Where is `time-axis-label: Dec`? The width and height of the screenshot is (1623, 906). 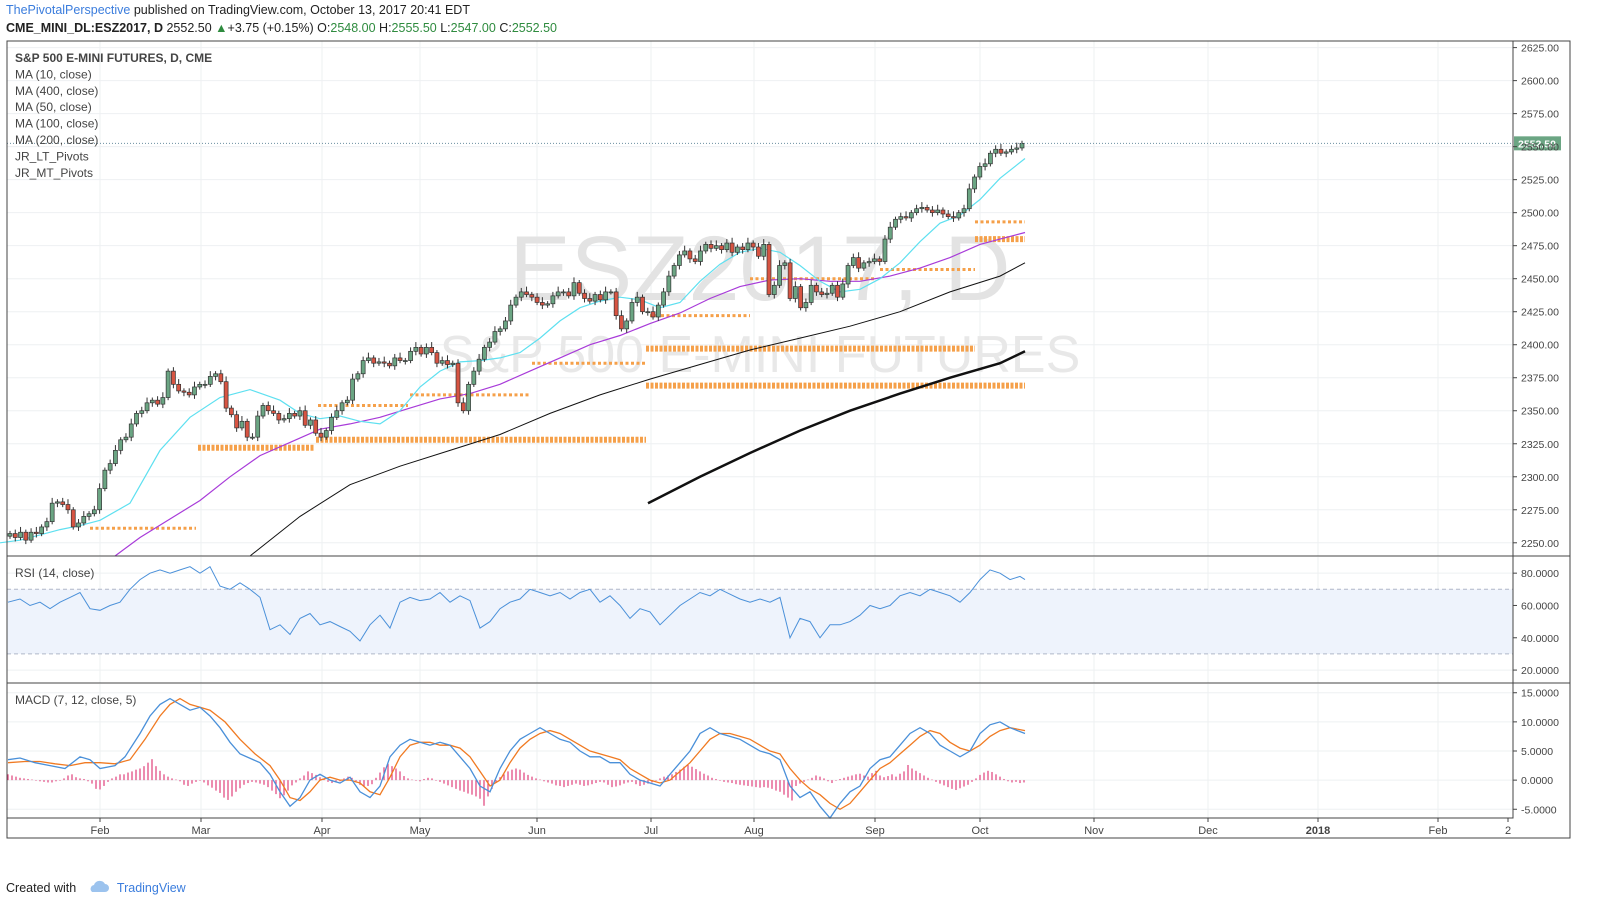 time-axis-label: Dec is located at coordinates (1208, 831).